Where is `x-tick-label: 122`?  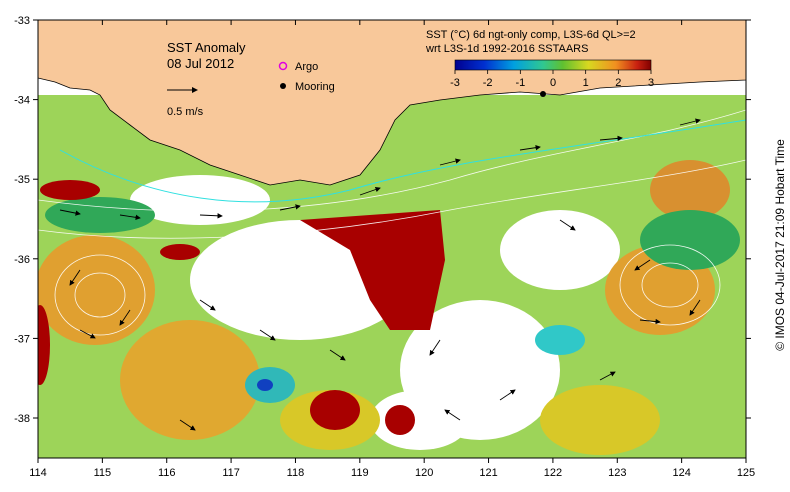
x-tick-label: 122 is located at coordinates (553, 473).